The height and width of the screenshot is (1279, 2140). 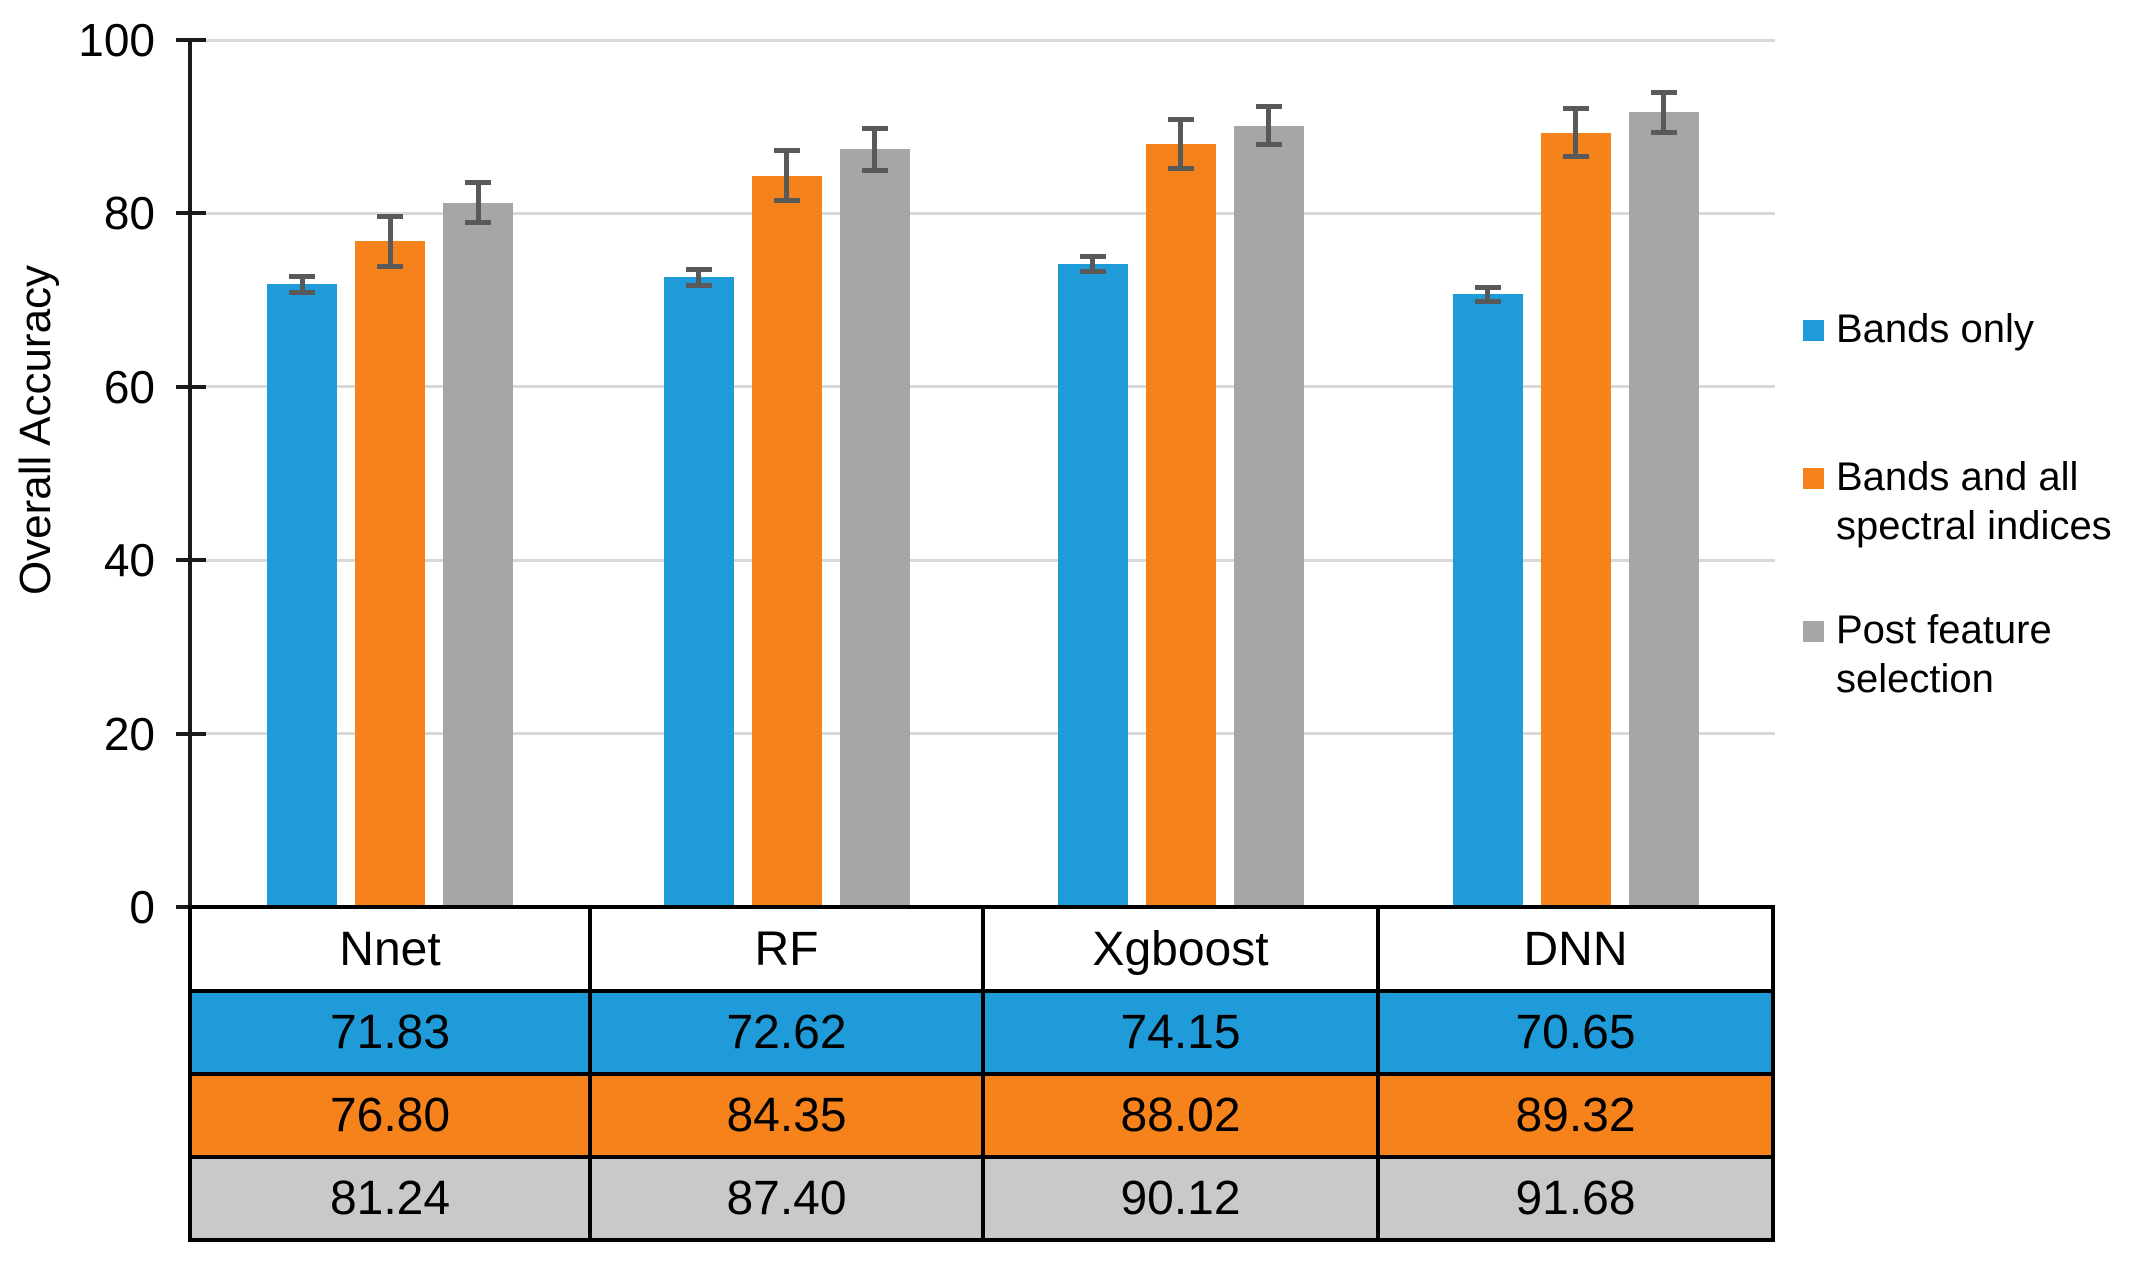 What do you see at coordinates (390, 1032) in the screenshot?
I see `table-cell: 71.83` at bounding box center [390, 1032].